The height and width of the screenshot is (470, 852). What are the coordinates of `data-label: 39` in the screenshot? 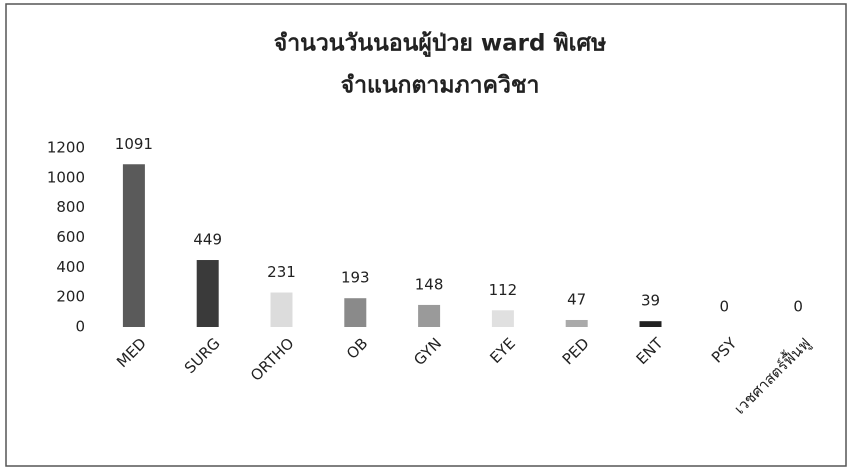 It's located at (650, 301).